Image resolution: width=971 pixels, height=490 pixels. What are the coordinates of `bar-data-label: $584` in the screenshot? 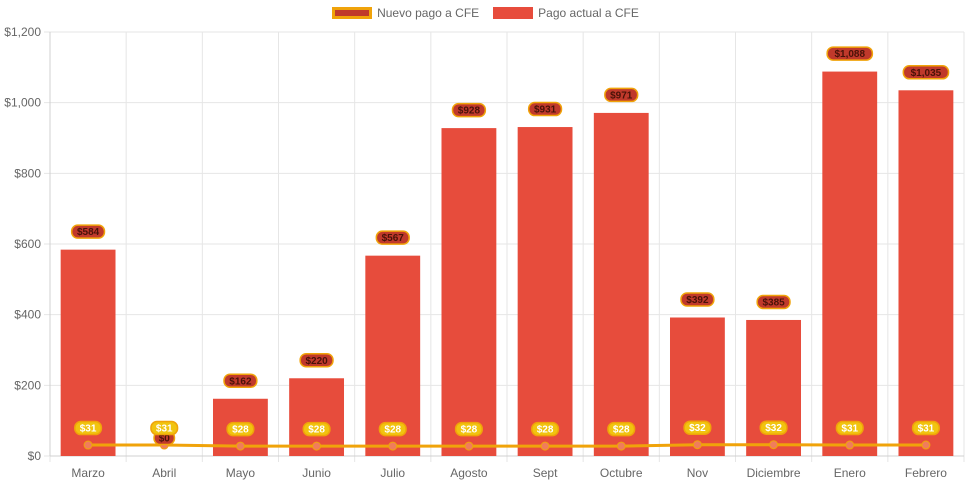 It's located at (88, 232).